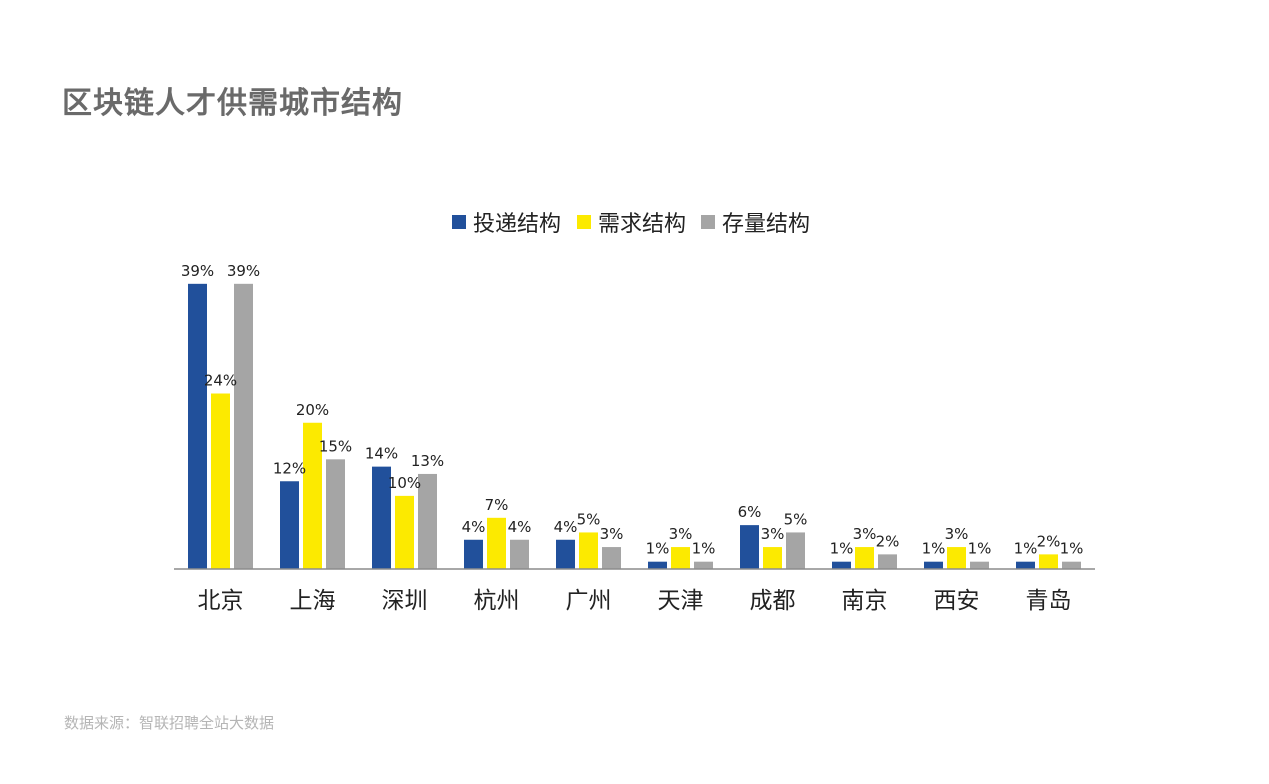  Describe the element at coordinates (957, 534) in the screenshot. I see `data-label-西安-需求结构: 3%` at that location.